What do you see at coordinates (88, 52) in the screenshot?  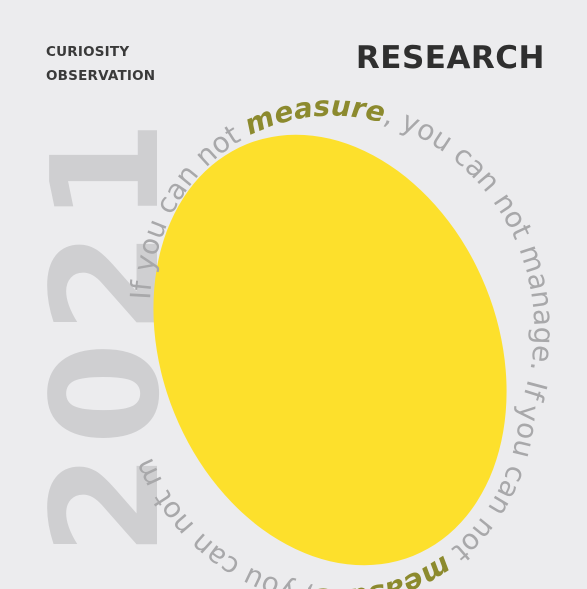 I see `tagline-line-1: CURIOSITY` at bounding box center [88, 52].